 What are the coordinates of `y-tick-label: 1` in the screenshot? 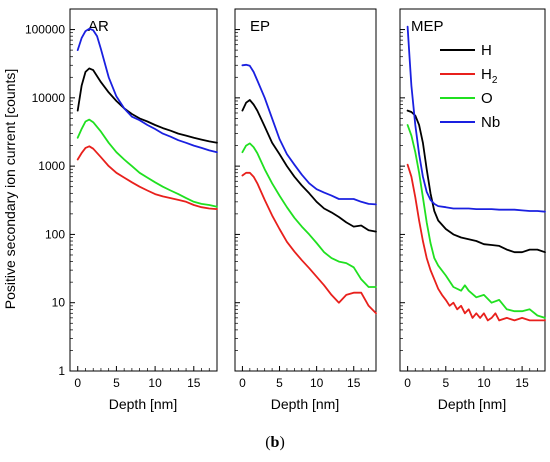 It's located at (61, 371).